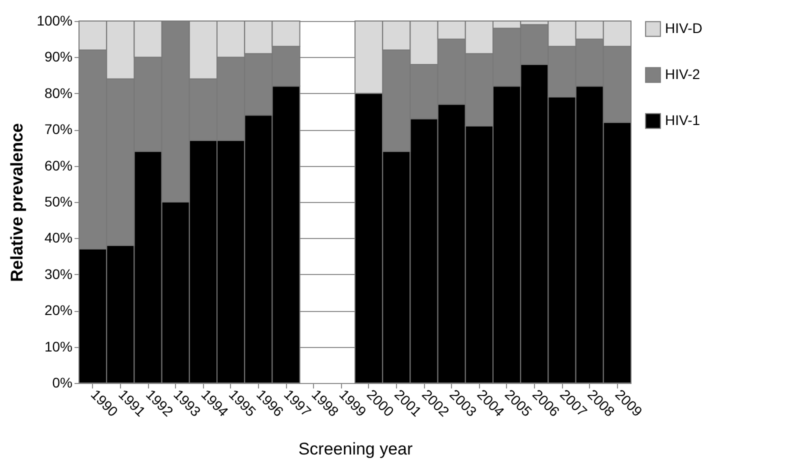  I want to click on y-tick-label: 60%, so click(58, 165).